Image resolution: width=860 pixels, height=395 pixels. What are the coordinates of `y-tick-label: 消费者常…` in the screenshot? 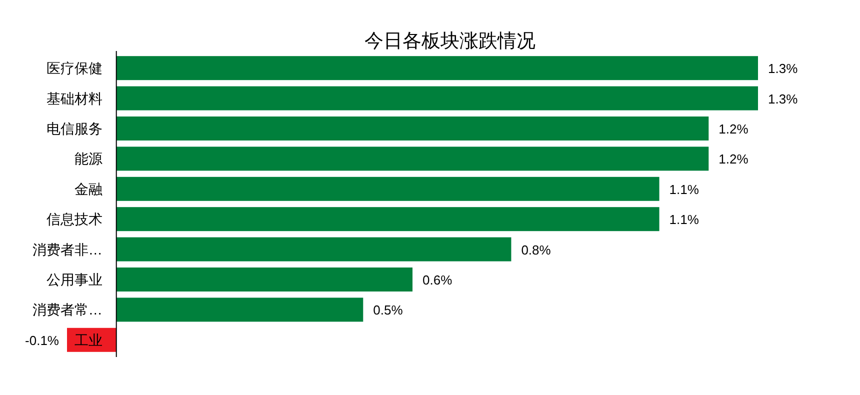 It's located at (67, 310).